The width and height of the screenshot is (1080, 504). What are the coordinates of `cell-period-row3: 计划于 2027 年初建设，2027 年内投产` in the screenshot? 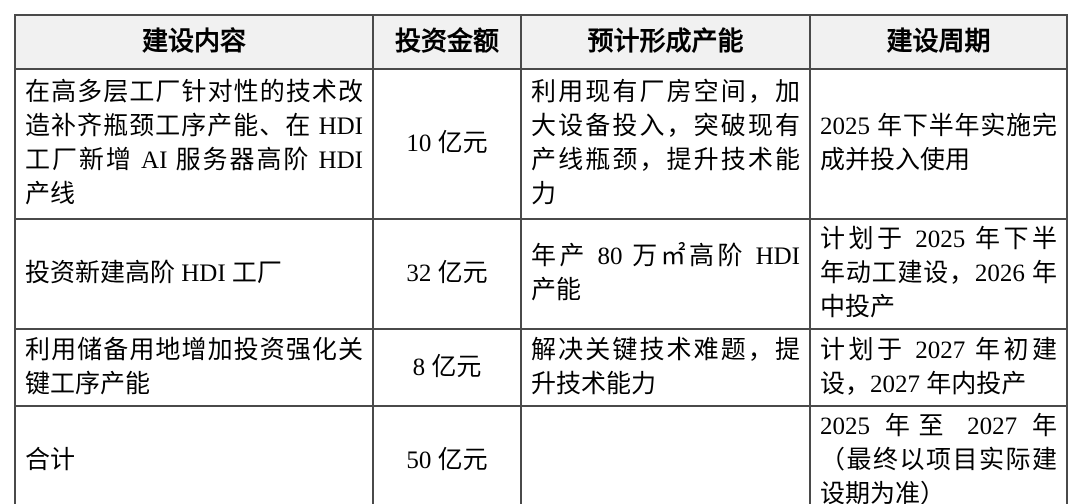 It's located at (938, 367).